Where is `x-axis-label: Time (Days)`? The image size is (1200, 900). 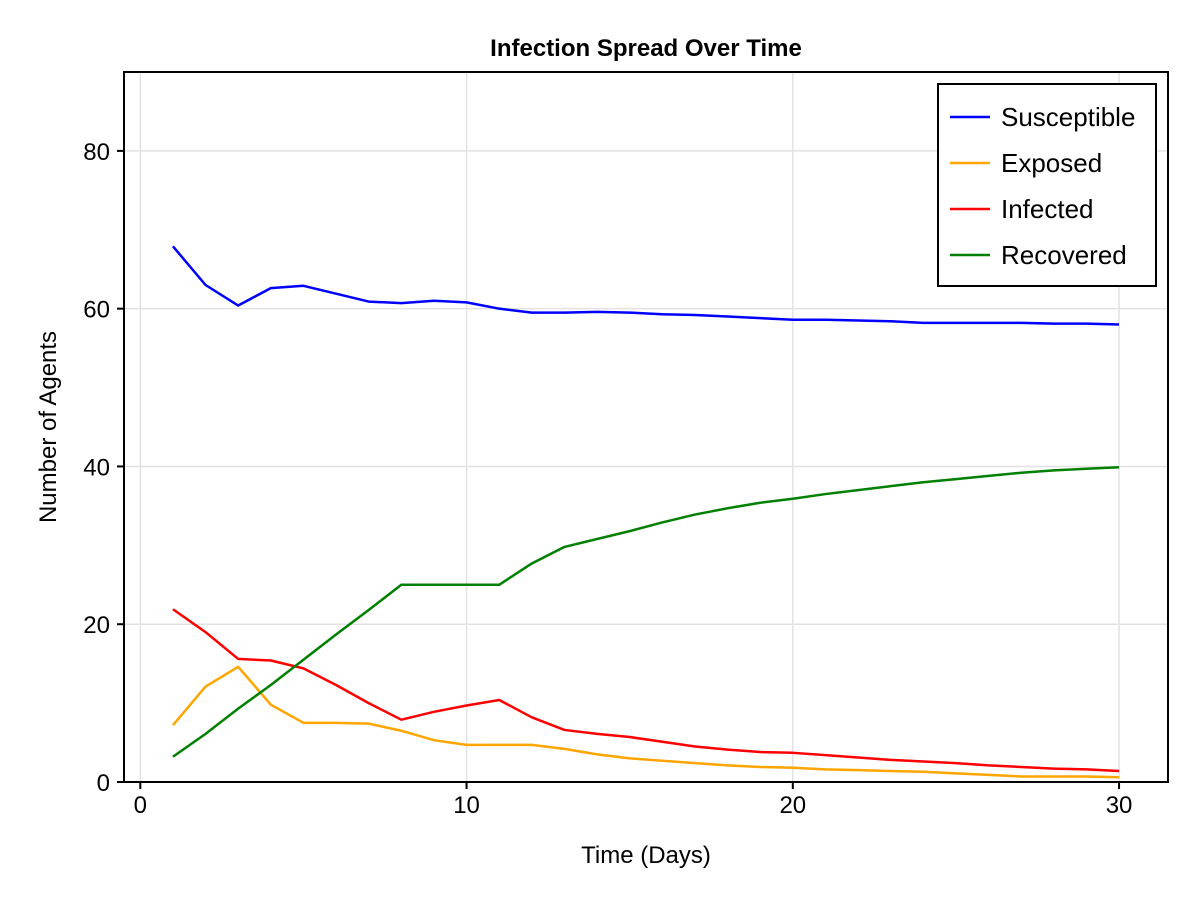
x-axis-label: Time (Days) is located at coordinates (646, 855).